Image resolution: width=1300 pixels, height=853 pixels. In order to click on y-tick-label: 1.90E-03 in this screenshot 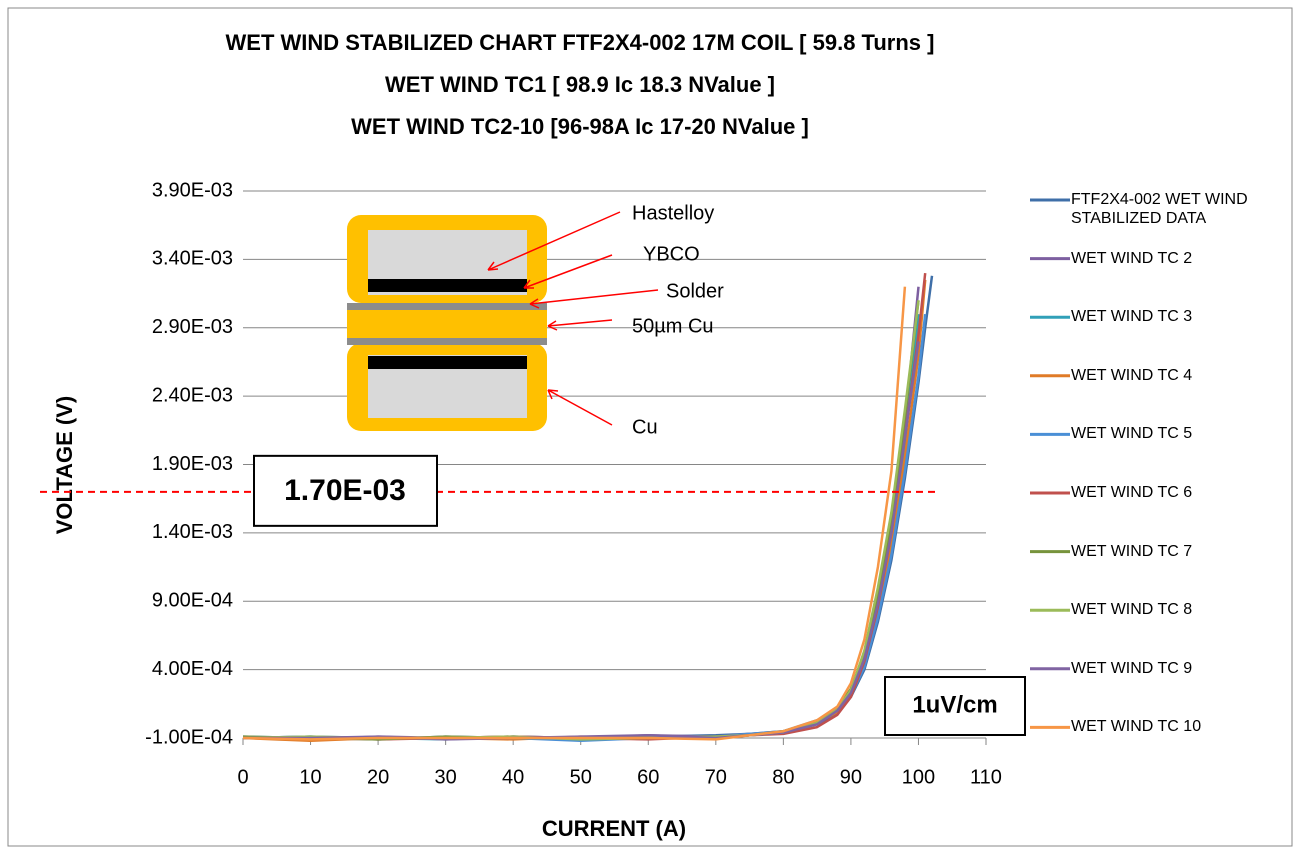, I will do `click(192, 464)`.